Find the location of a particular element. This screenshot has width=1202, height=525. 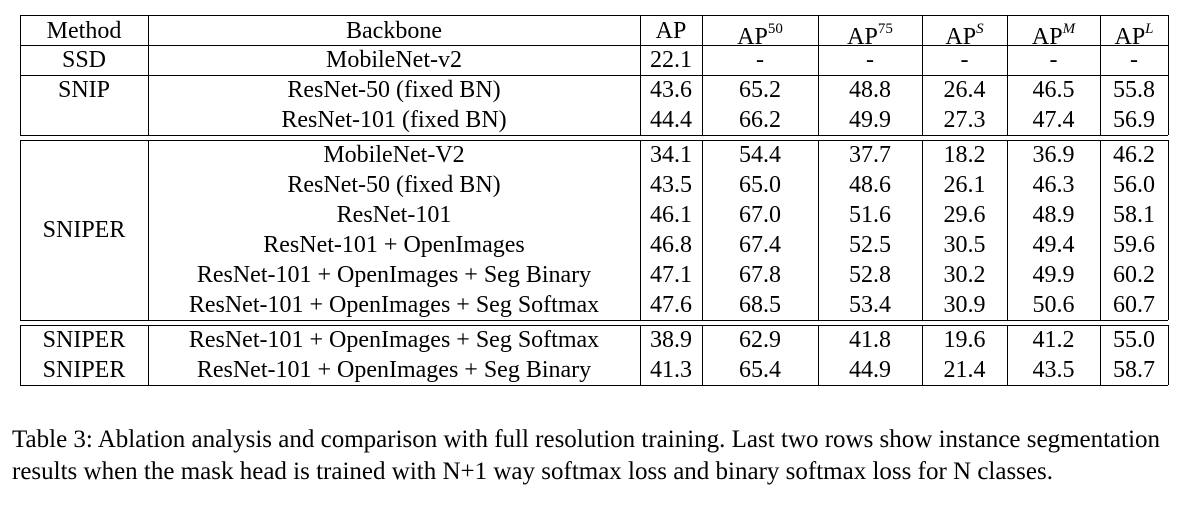

metric-cell-apm: 47.4 is located at coordinates (1053, 120).